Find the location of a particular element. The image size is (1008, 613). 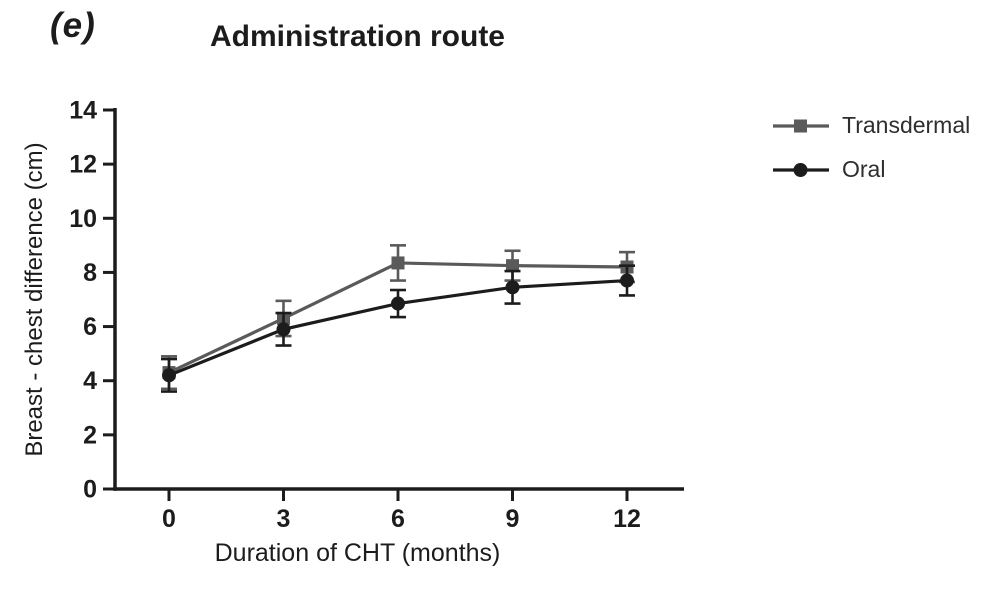

oral-legend-marker-icon is located at coordinates (801, 169).